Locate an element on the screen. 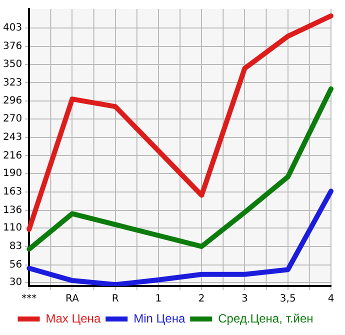  y-tick-label: 296 is located at coordinates (12, 101).